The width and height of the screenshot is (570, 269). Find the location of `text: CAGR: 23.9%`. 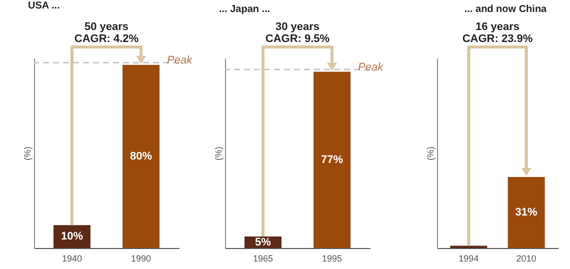

text: CAGR: 23.9% is located at coordinates (497, 39).